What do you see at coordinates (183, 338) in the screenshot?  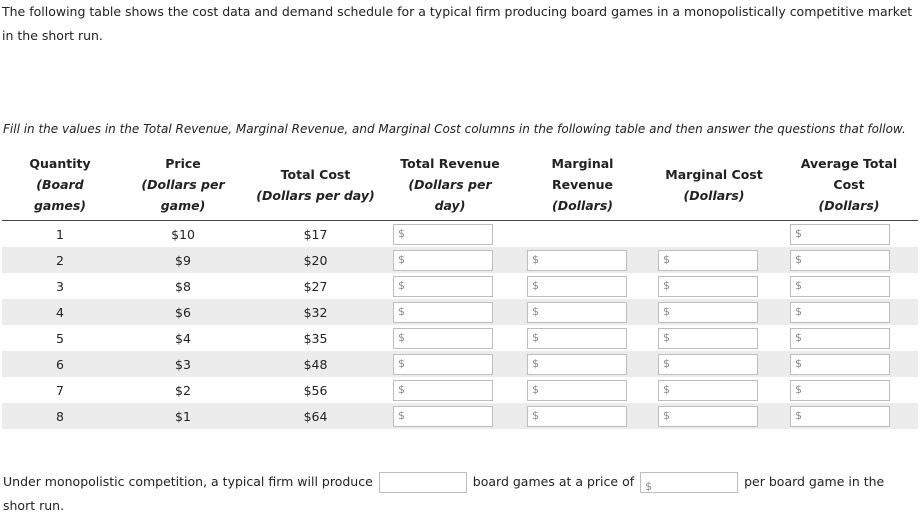 I see `table-cell: $4` at bounding box center [183, 338].